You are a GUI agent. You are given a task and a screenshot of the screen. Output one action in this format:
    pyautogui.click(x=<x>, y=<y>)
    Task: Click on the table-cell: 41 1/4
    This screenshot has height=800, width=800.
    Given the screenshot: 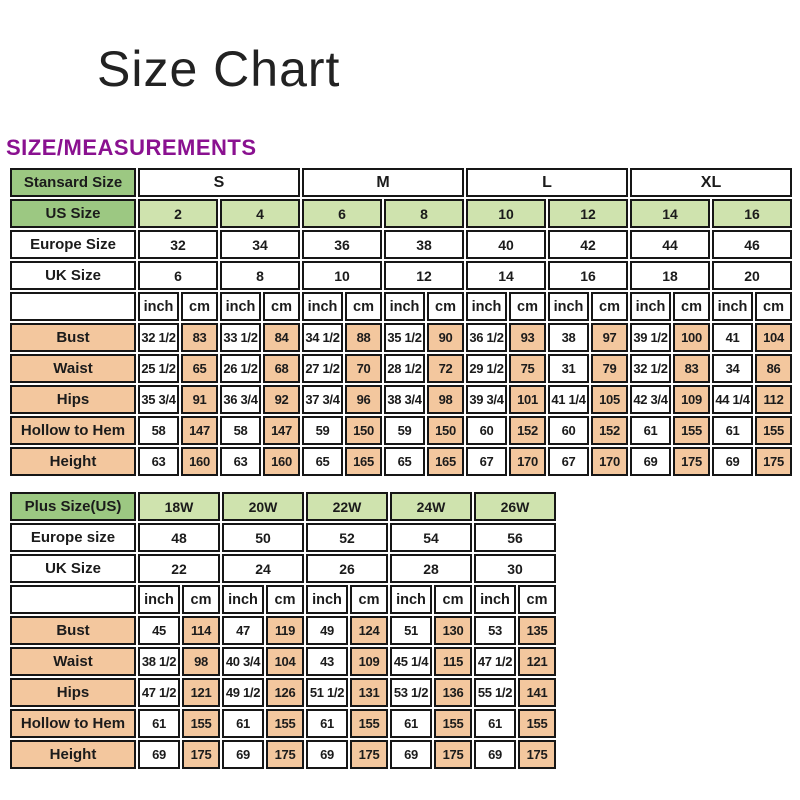 What is the action you would take?
    pyautogui.click(x=568, y=399)
    